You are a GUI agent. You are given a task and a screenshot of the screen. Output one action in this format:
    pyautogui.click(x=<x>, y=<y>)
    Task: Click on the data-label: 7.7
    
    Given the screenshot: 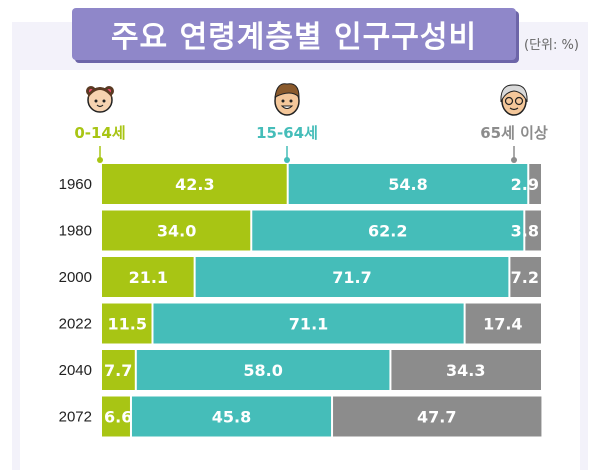 What is the action you would take?
    pyautogui.click(x=118, y=370)
    